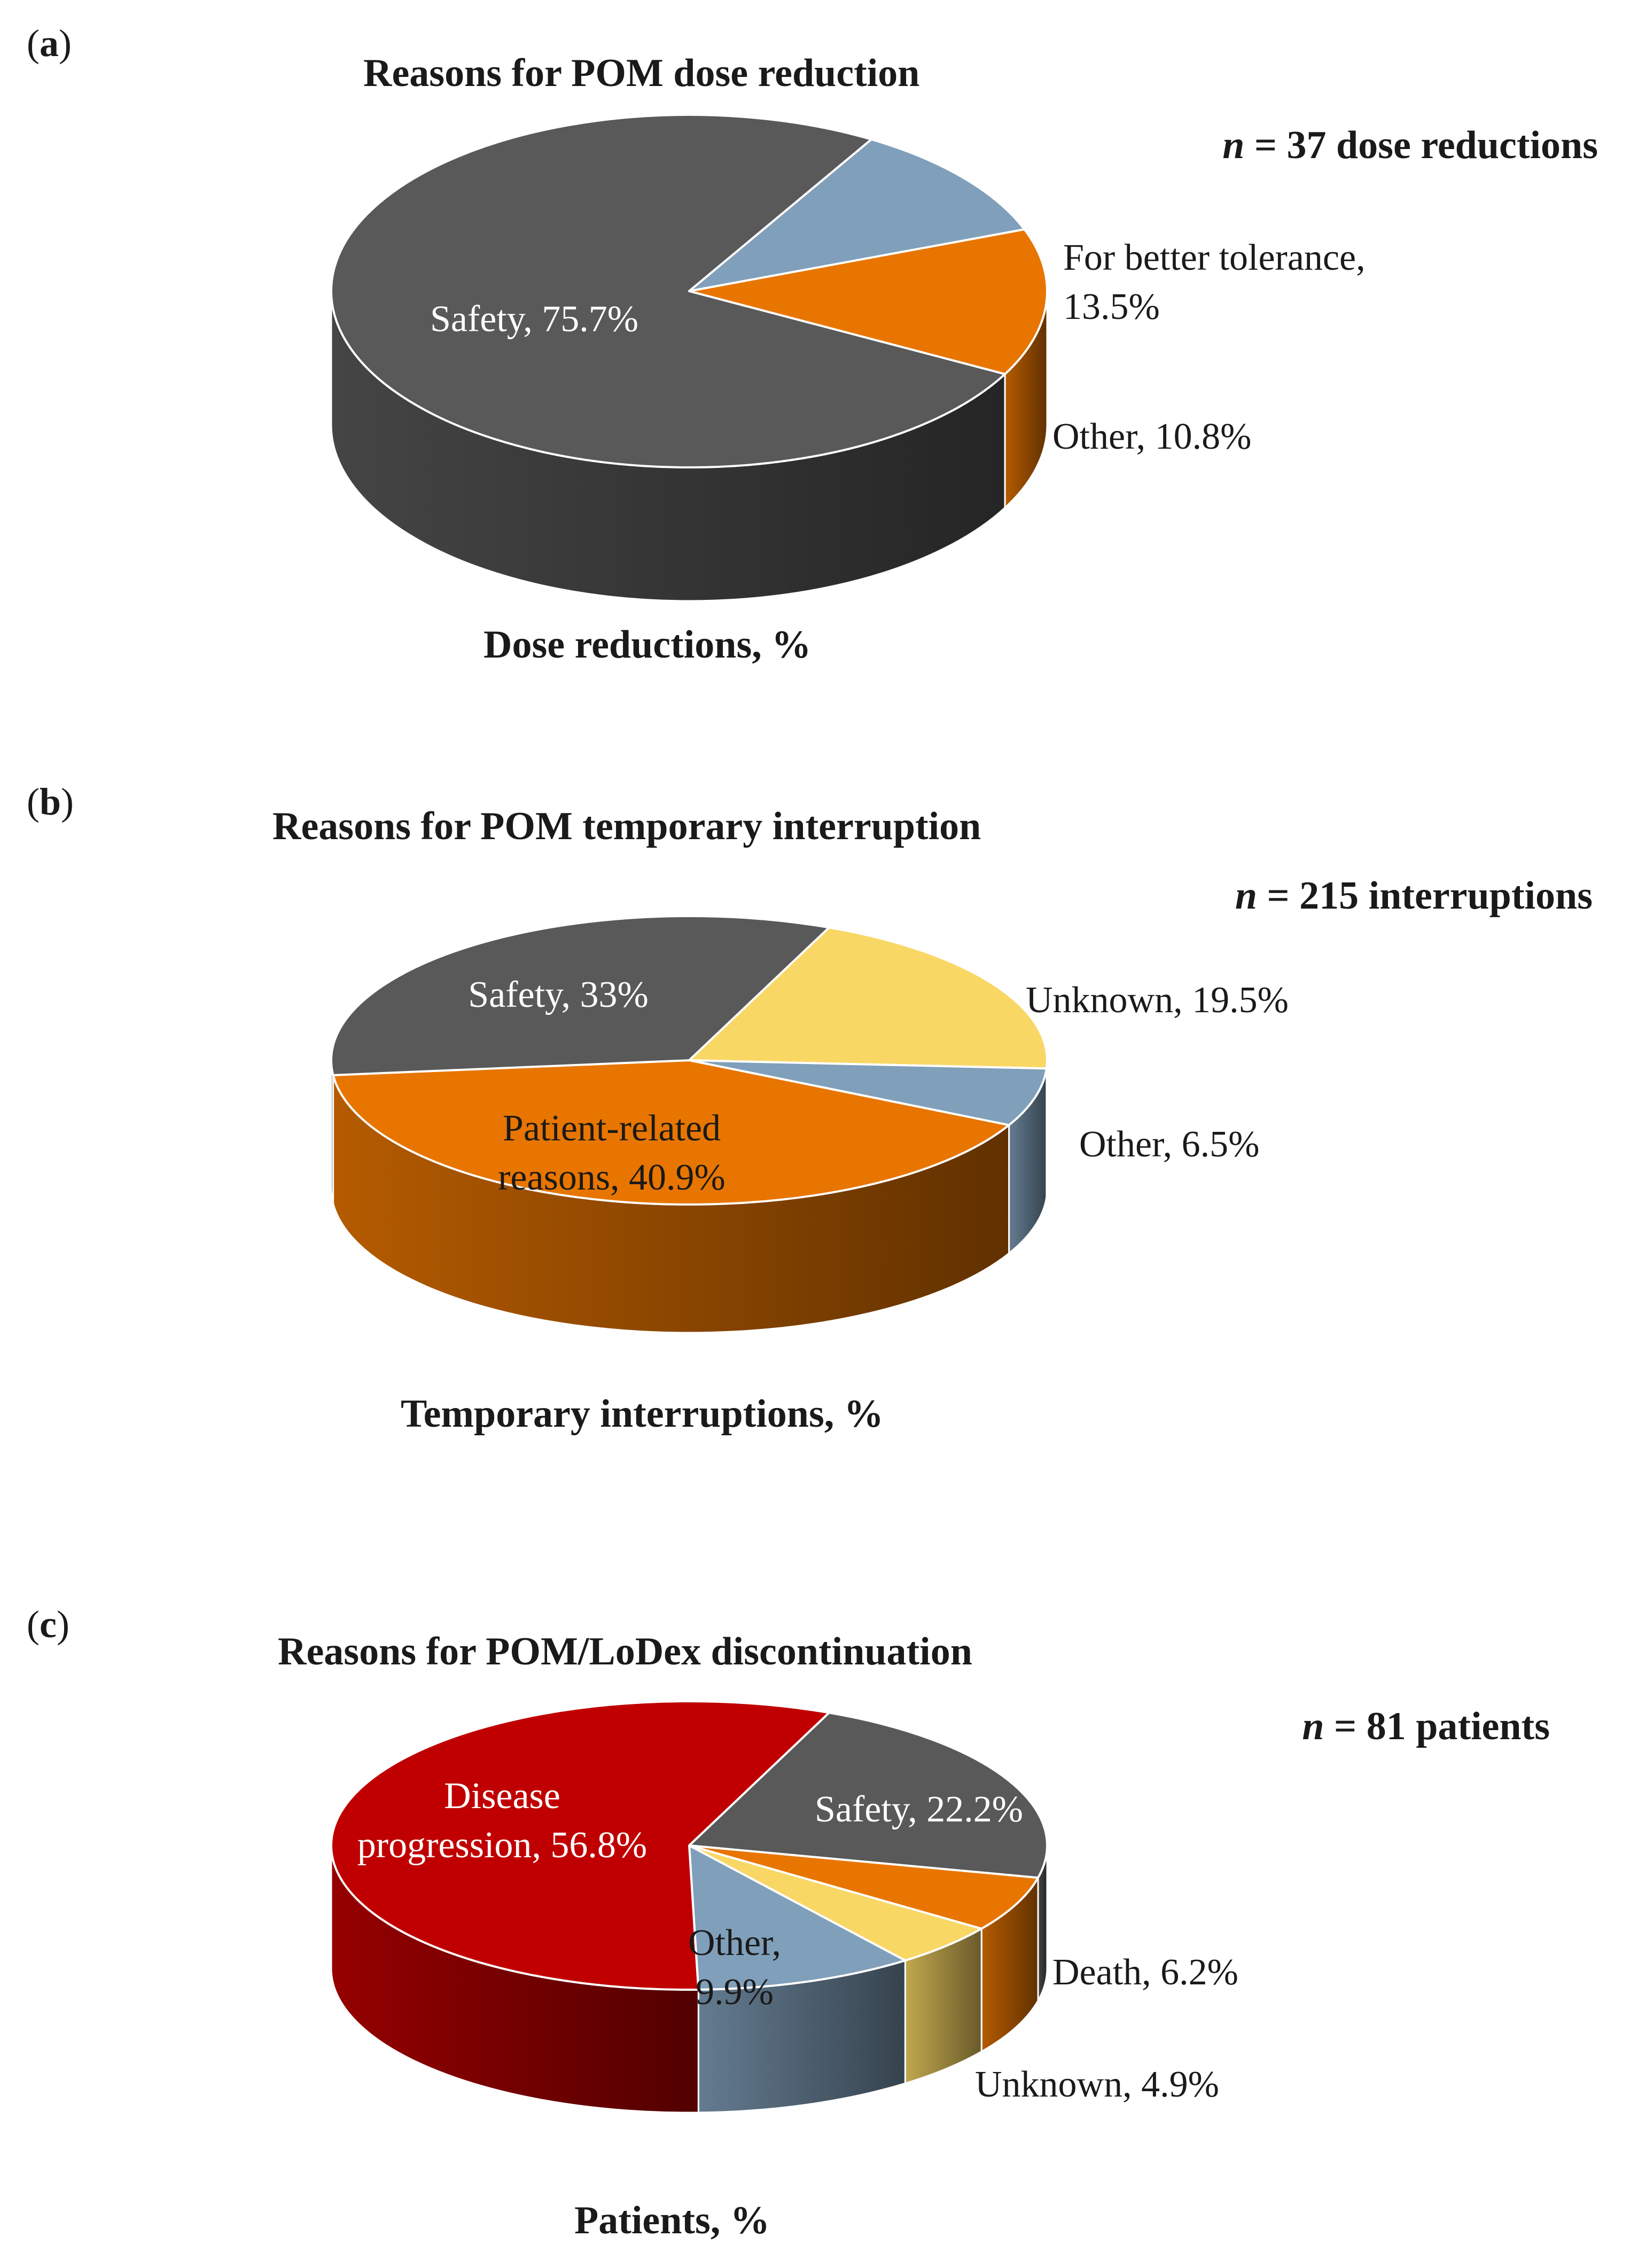 The width and height of the screenshot is (1638, 2268). What do you see at coordinates (612, 1153) in the screenshot?
I see `data-label-patient-related-reasons: Patient-related reasons, 40.9%` at bounding box center [612, 1153].